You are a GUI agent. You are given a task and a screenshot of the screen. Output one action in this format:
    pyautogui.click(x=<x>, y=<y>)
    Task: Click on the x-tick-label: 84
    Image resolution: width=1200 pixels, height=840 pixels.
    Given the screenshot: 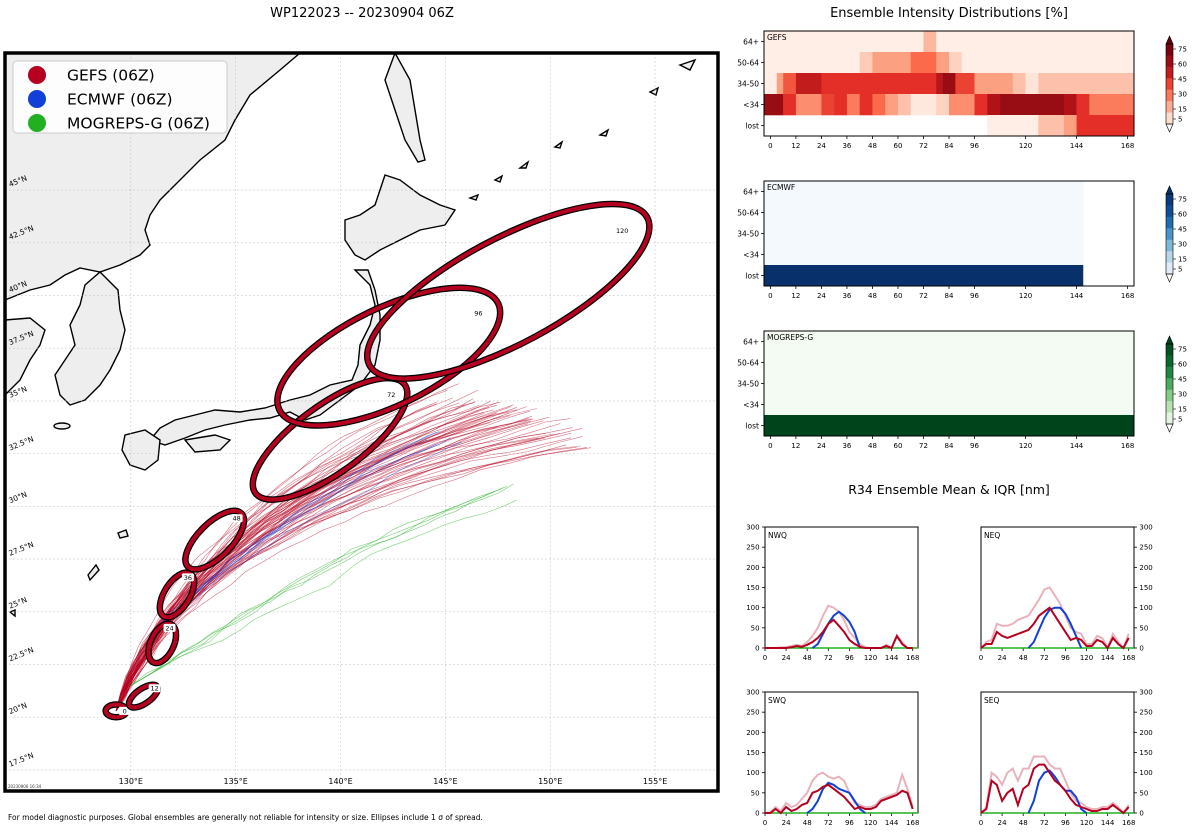 What is the action you would take?
    pyautogui.click(x=949, y=146)
    